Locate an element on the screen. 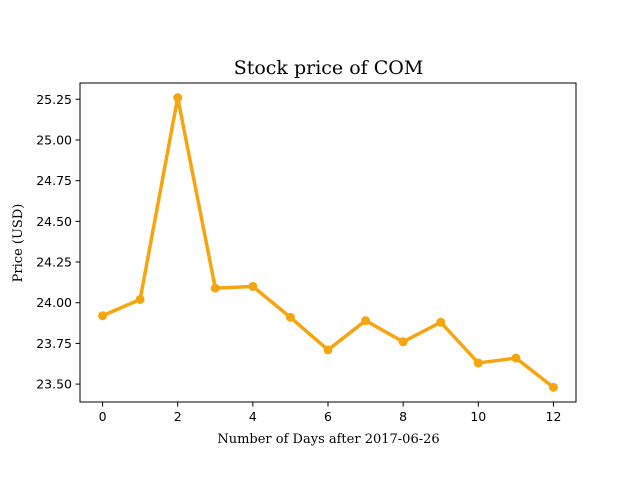 Image resolution: width=640 pixels, height=480 pixels. x-tick-label: 0 is located at coordinates (103, 416).